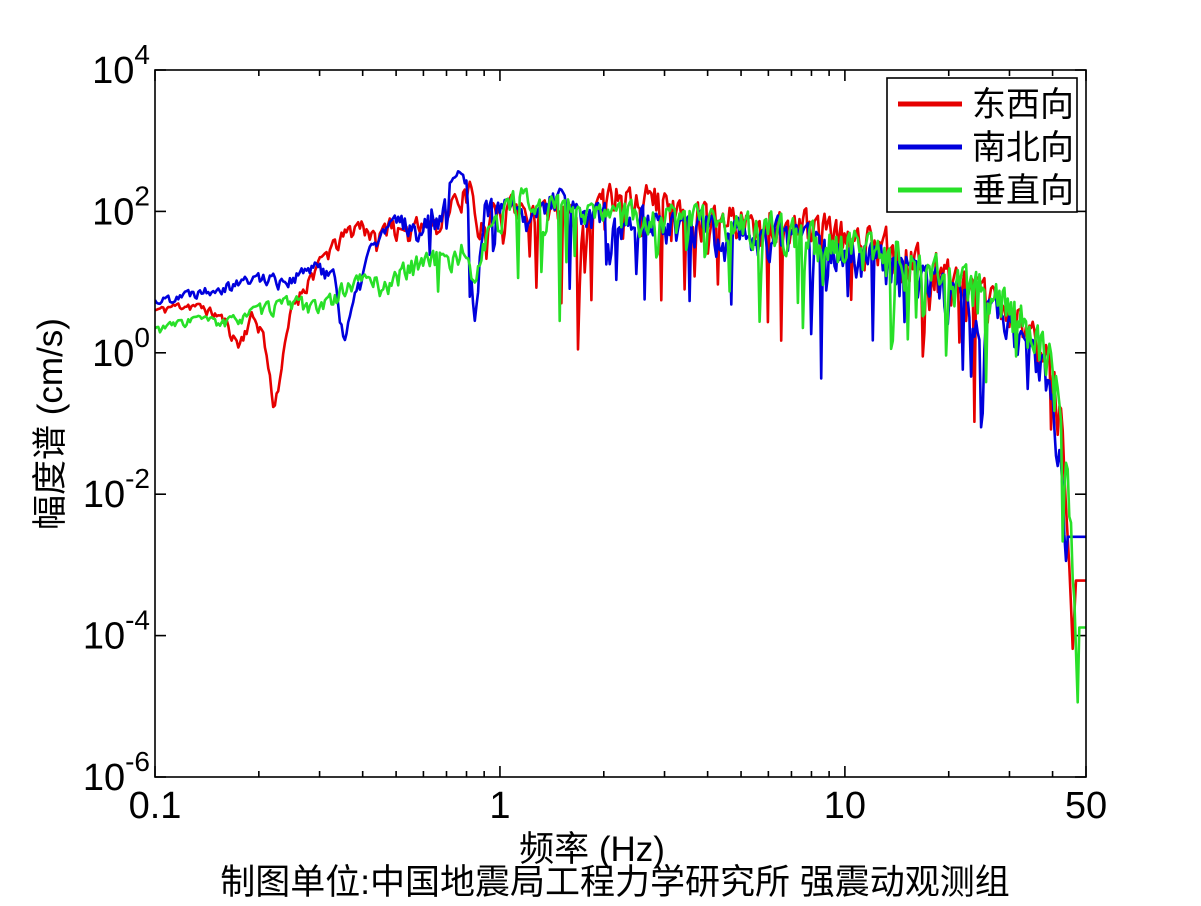  Describe the element at coordinates (121, 348) in the screenshot. I see `y-tick-label: 10⁰` at that location.